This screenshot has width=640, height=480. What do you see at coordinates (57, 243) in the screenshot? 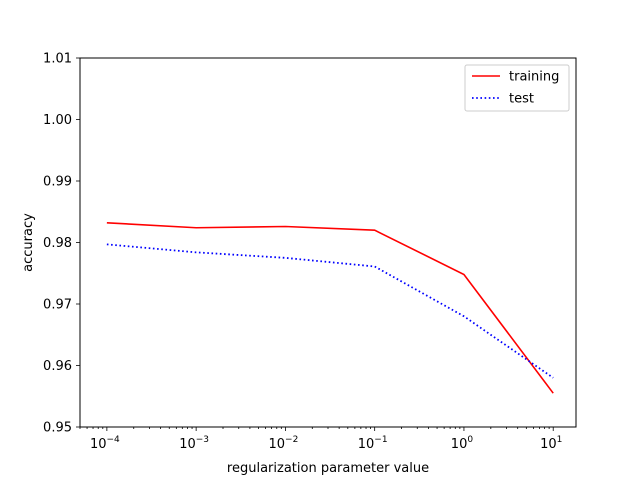
I see `y-tick-label: 0.98` at bounding box center [57, 243].